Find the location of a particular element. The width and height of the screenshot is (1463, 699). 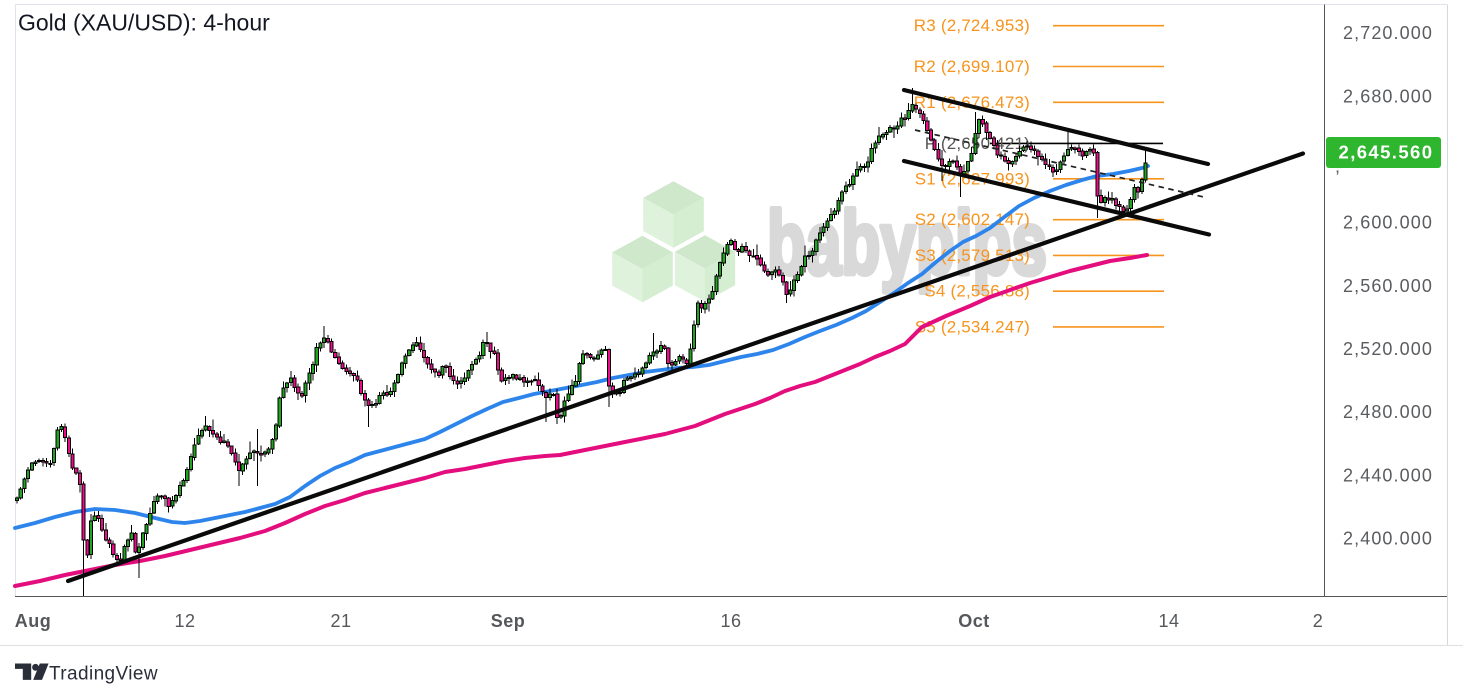

svg-text: 2,440.000 is located at coordinates (1388, 475).